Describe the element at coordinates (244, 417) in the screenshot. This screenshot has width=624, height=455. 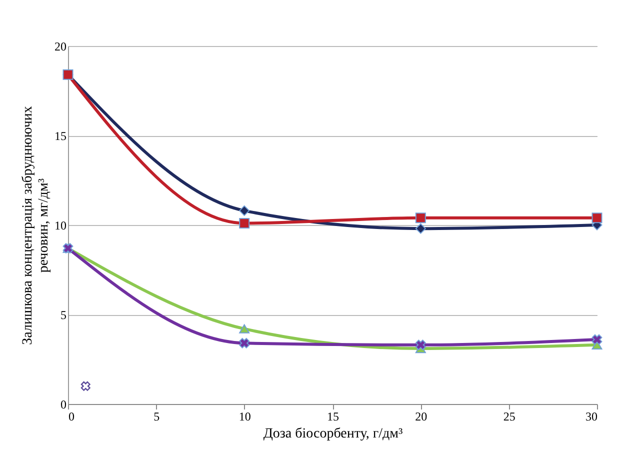
I see `x-tick-label: 10` at that location.